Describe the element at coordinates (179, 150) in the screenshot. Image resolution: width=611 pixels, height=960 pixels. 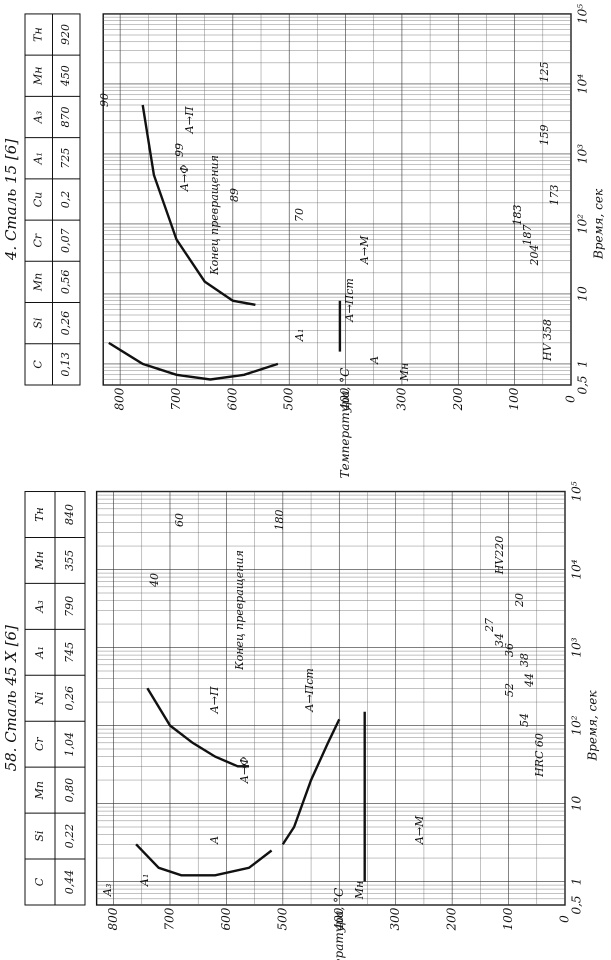
I see `annotation: 99` at that location.